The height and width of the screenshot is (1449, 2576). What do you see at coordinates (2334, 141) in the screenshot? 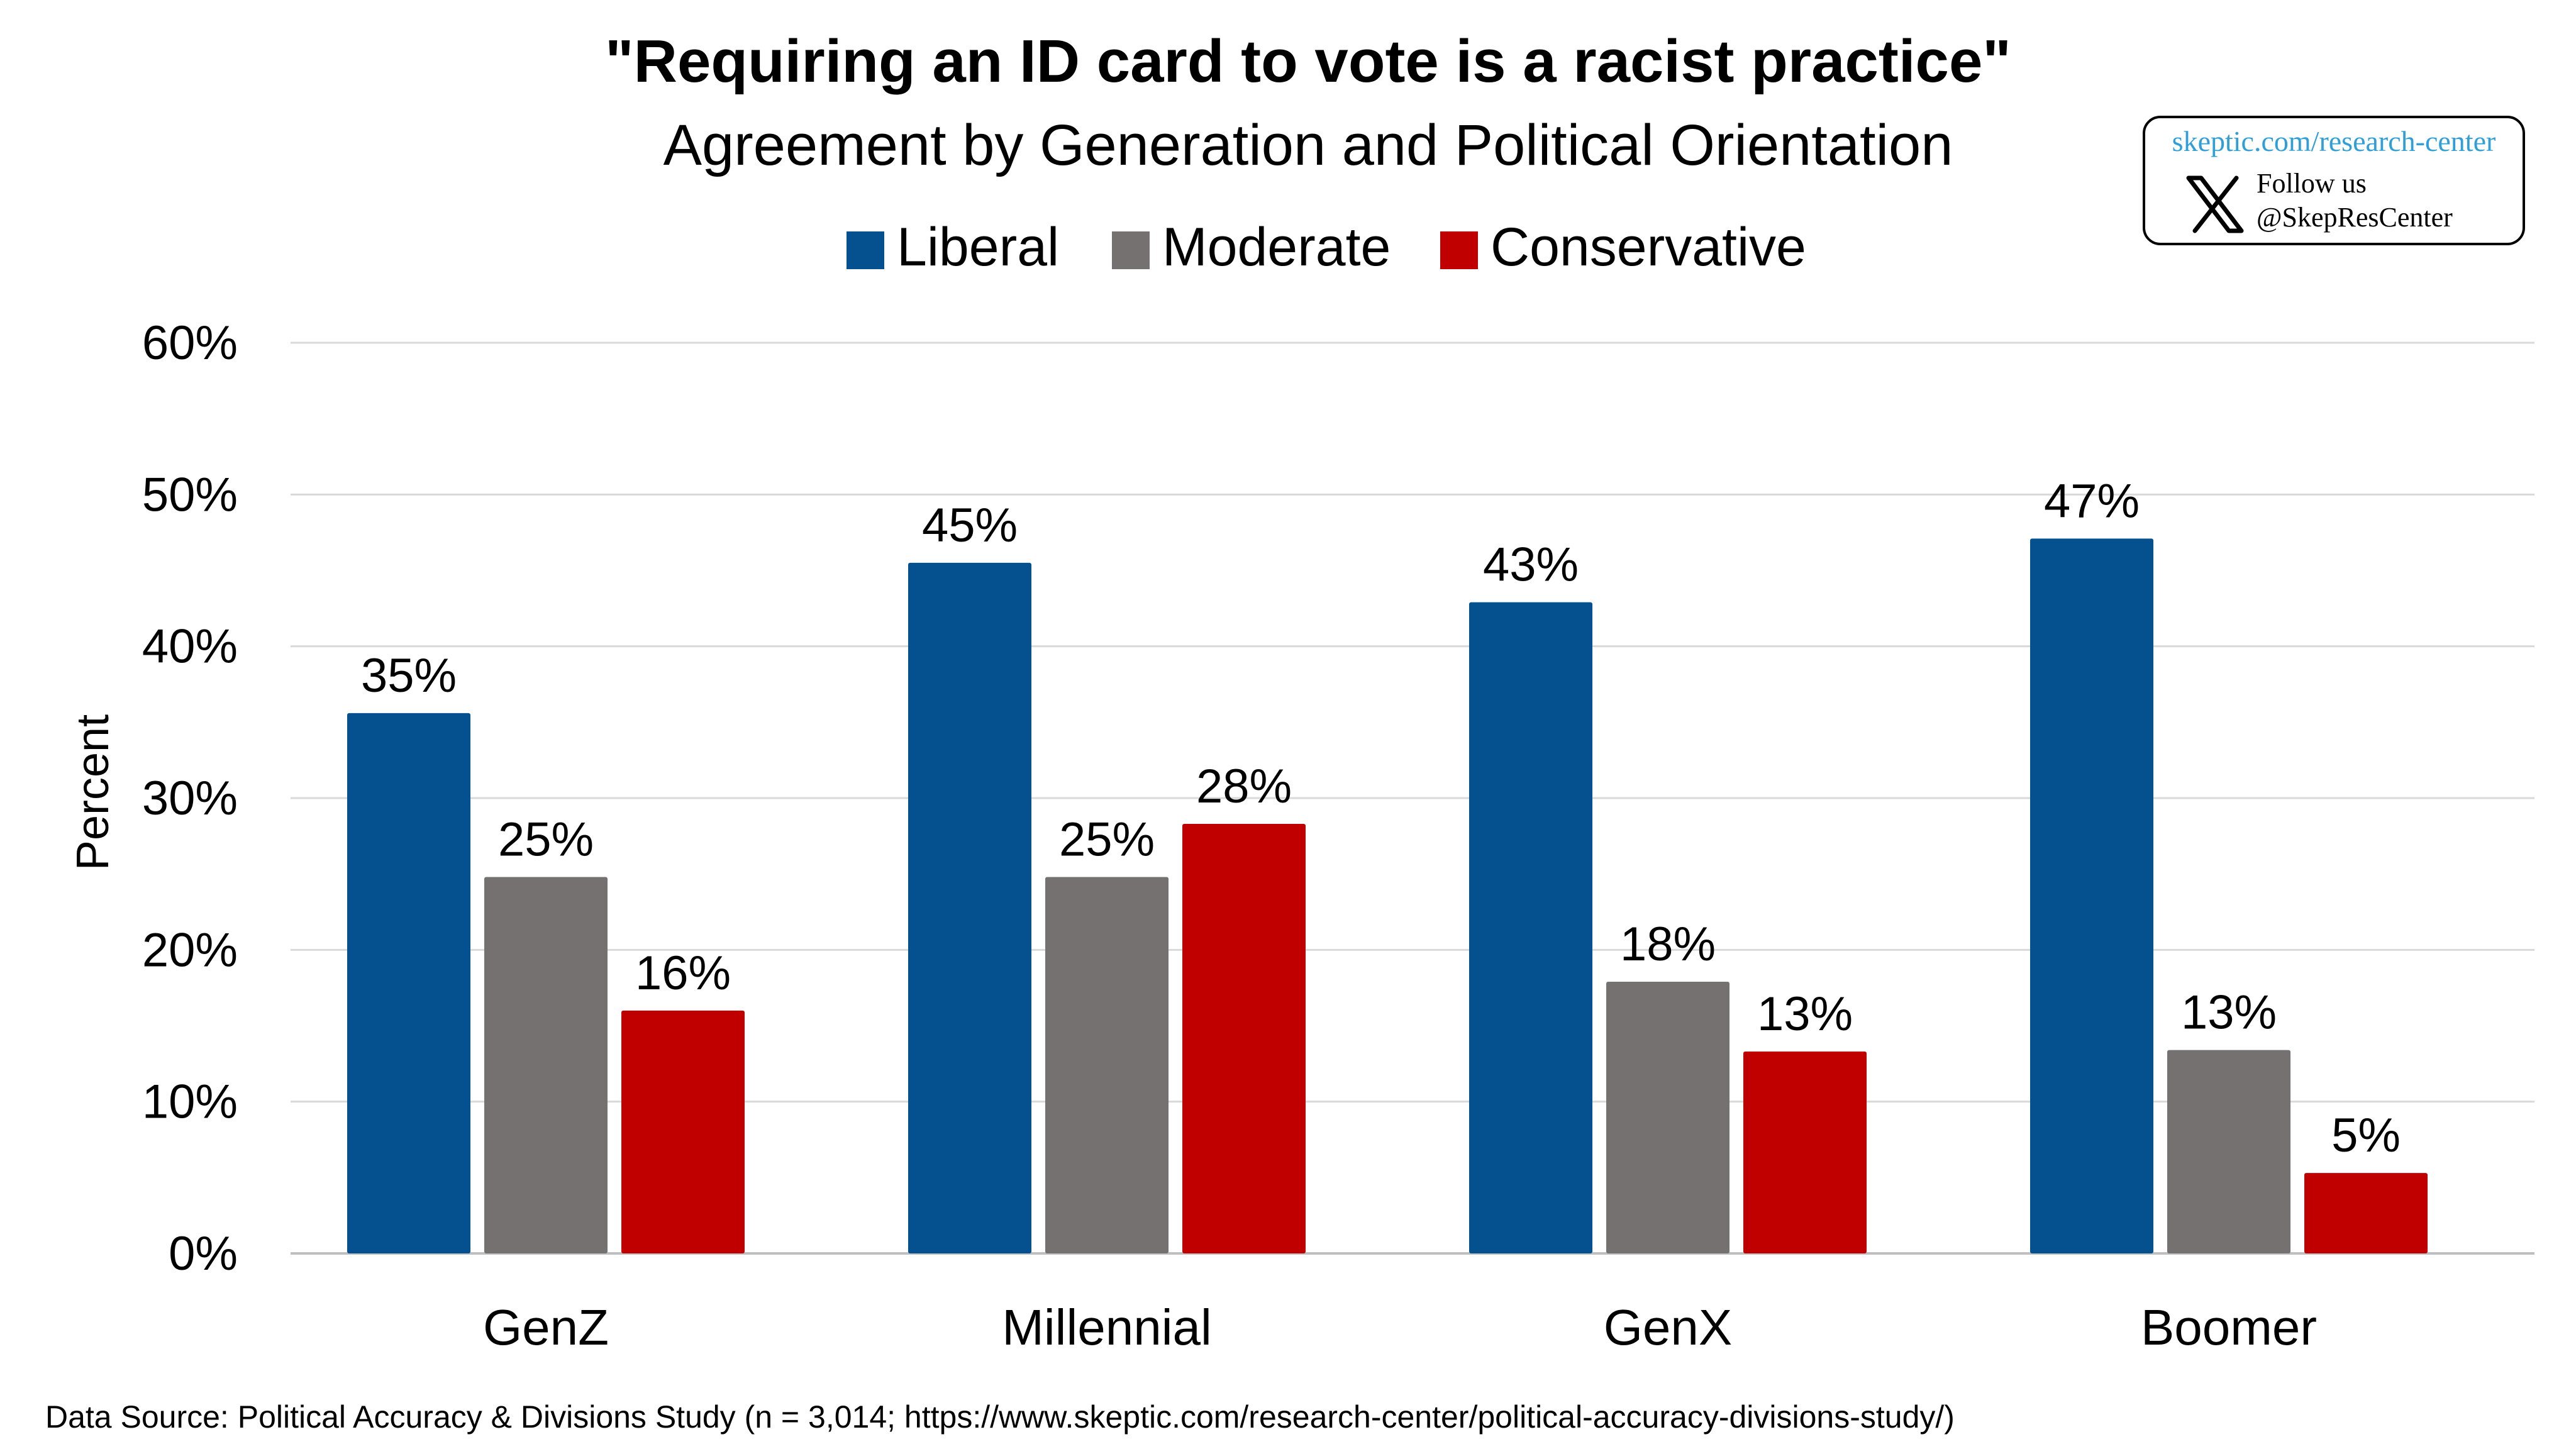
I see `branding-url: skeptic.com/research-center` at bounding box center [2334, 141].